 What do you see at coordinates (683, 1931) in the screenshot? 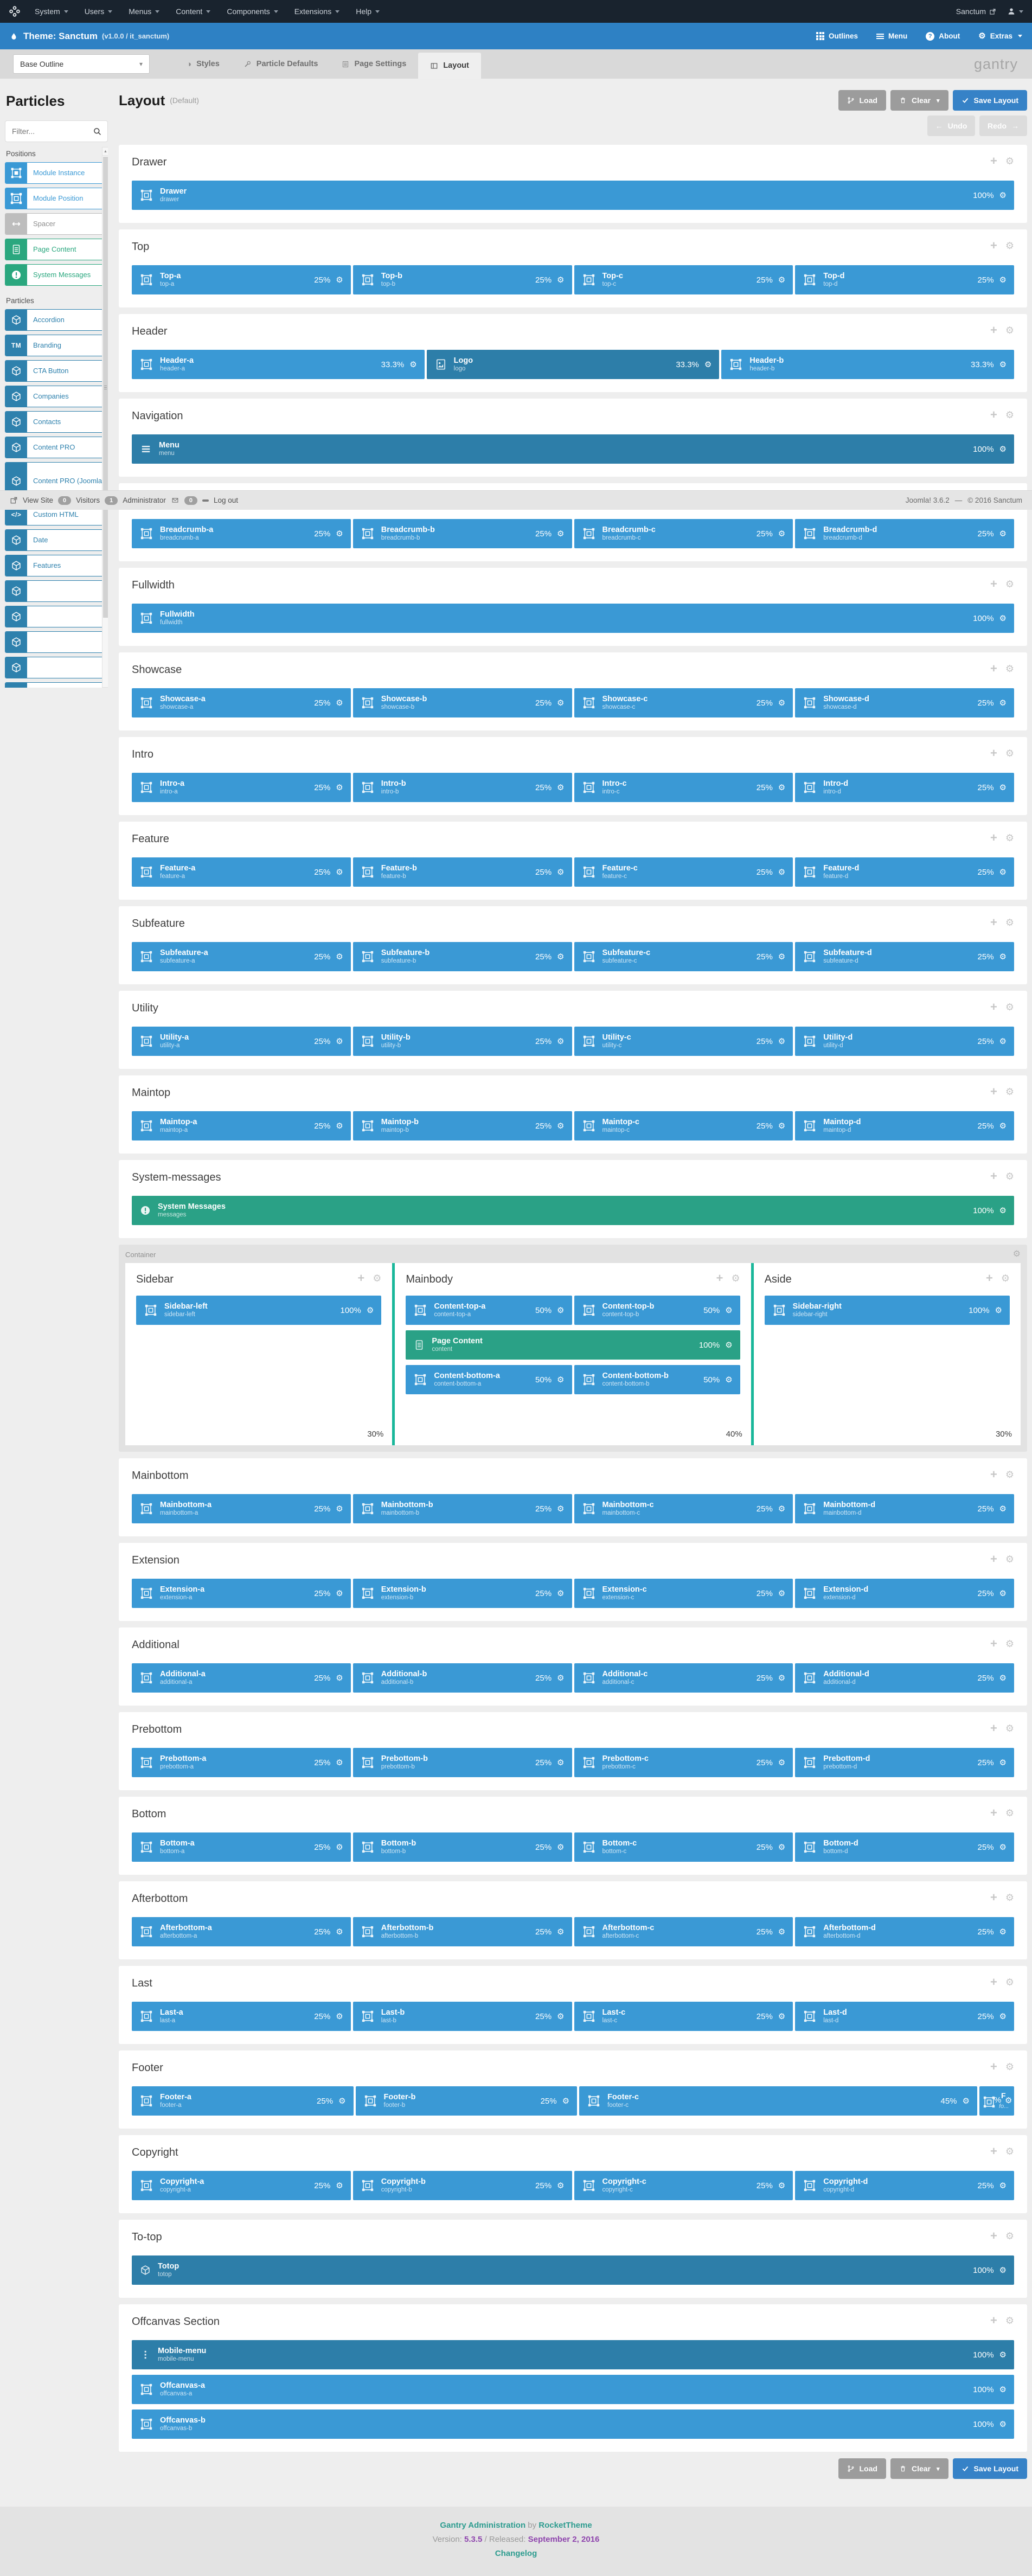
I see `particle-bar-afterbottom-c: Afterbottom-c afterbottom-c 25% ⚙` at bounding box center [683, 1931].